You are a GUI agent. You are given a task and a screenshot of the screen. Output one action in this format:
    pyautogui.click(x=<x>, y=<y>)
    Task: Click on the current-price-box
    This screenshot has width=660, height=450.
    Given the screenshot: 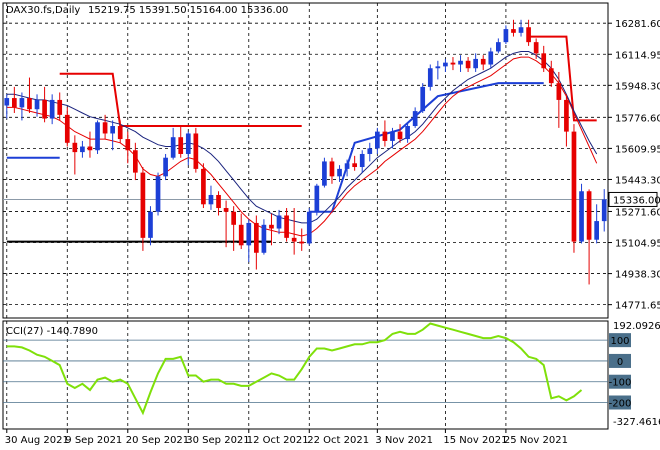 What is the action you would take?
    pyautogui.click(x=633, y=199)
    